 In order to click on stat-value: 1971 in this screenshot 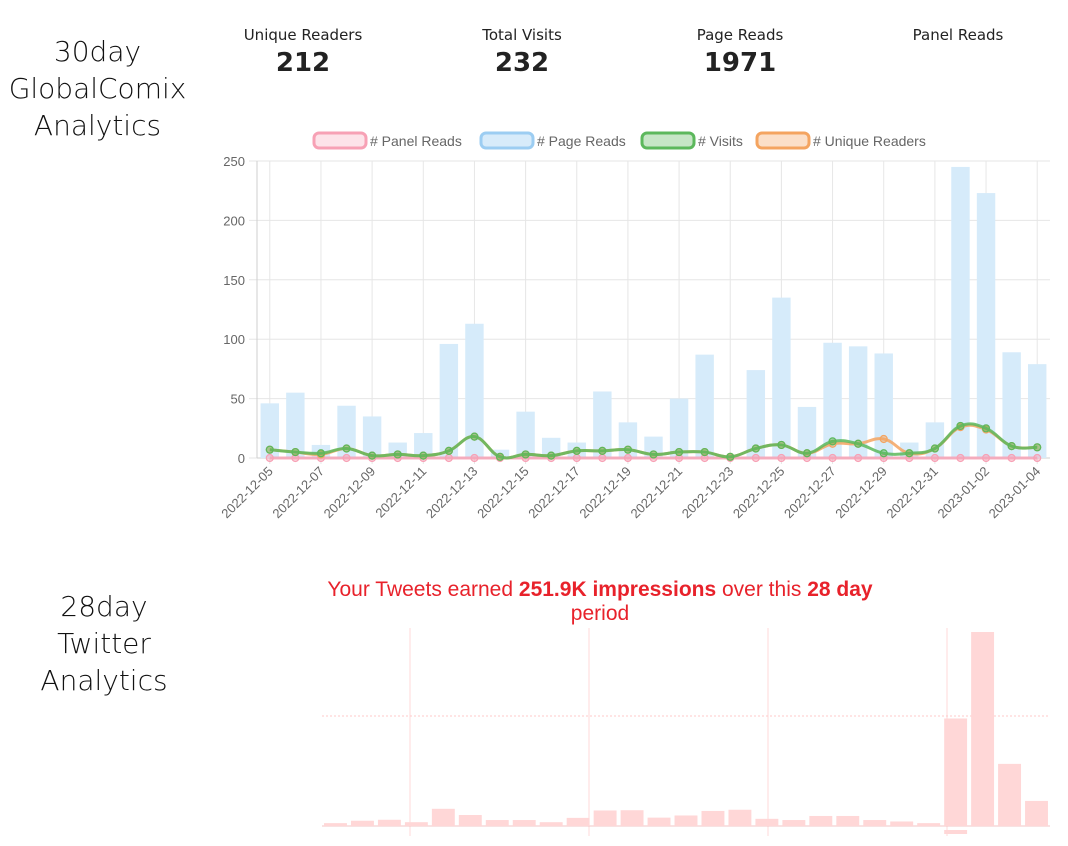, I will do `click(740, 63)`.